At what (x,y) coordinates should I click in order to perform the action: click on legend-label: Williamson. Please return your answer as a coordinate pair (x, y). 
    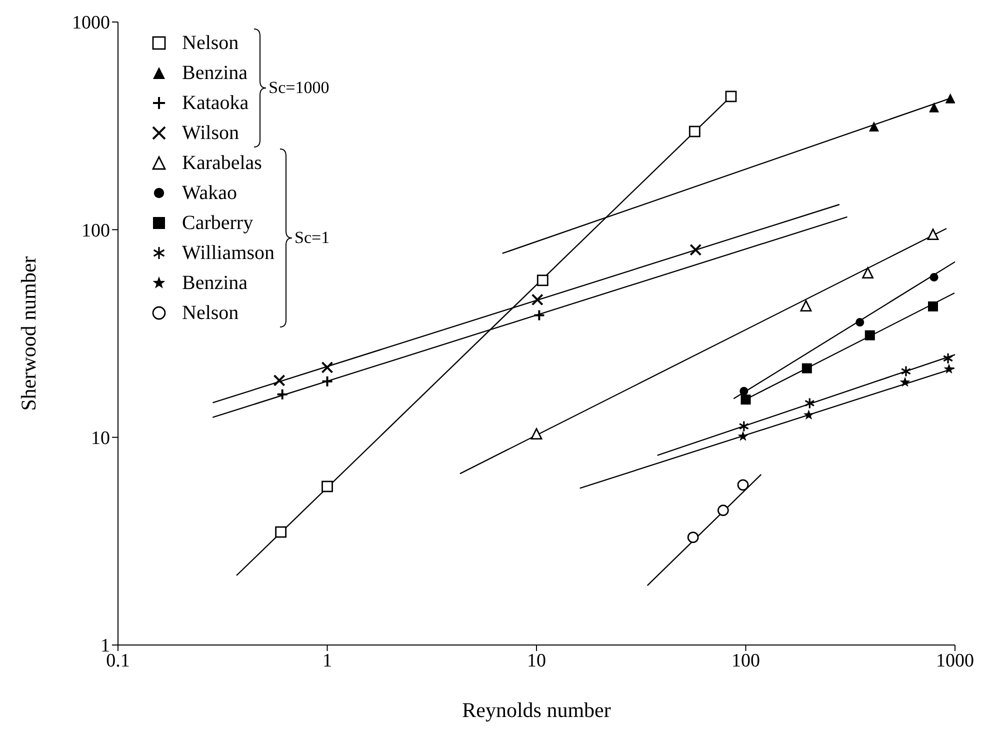
    Looking at the image, I should click on (228, 253).